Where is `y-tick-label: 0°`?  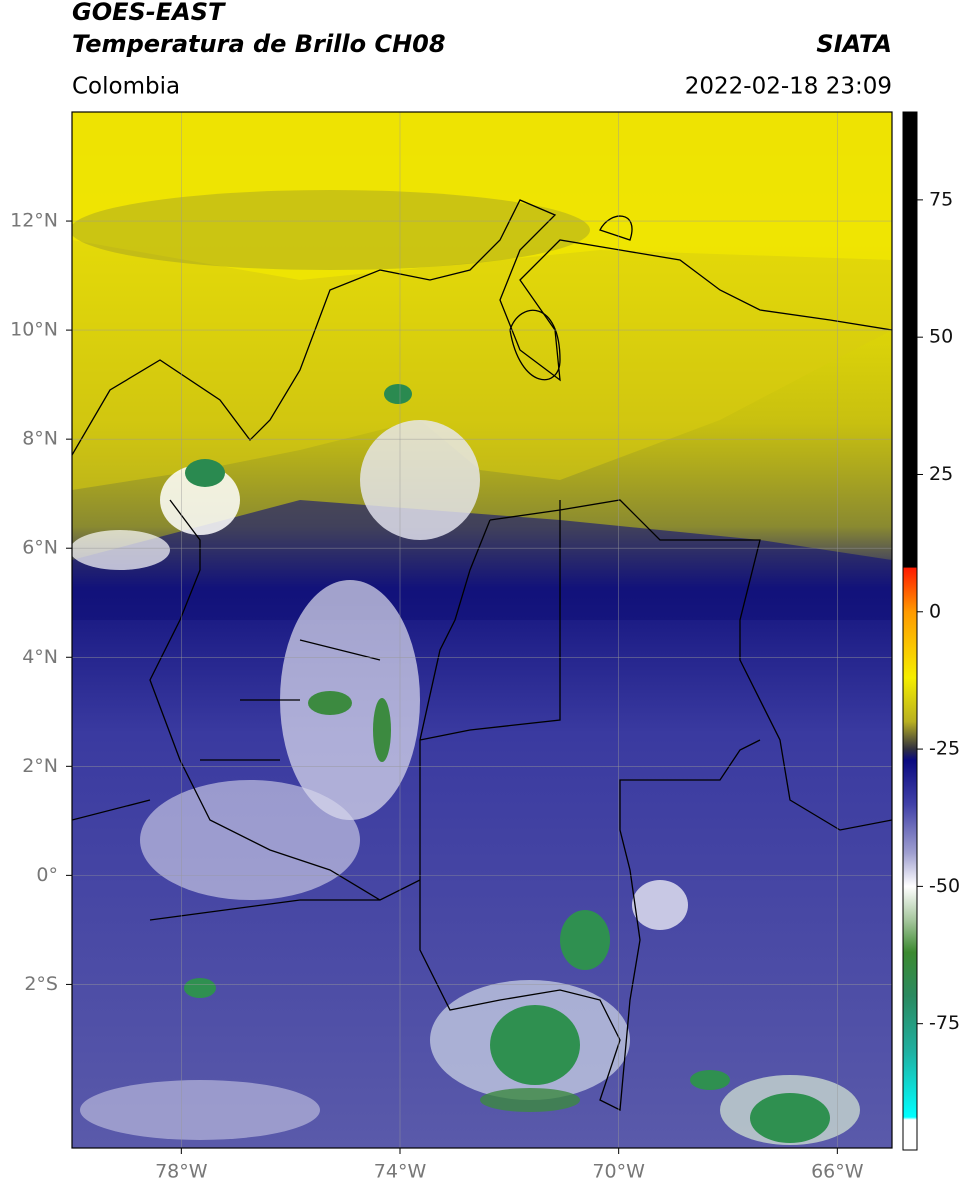
y-tick-label: 0° is located at coordinates (47, 875).